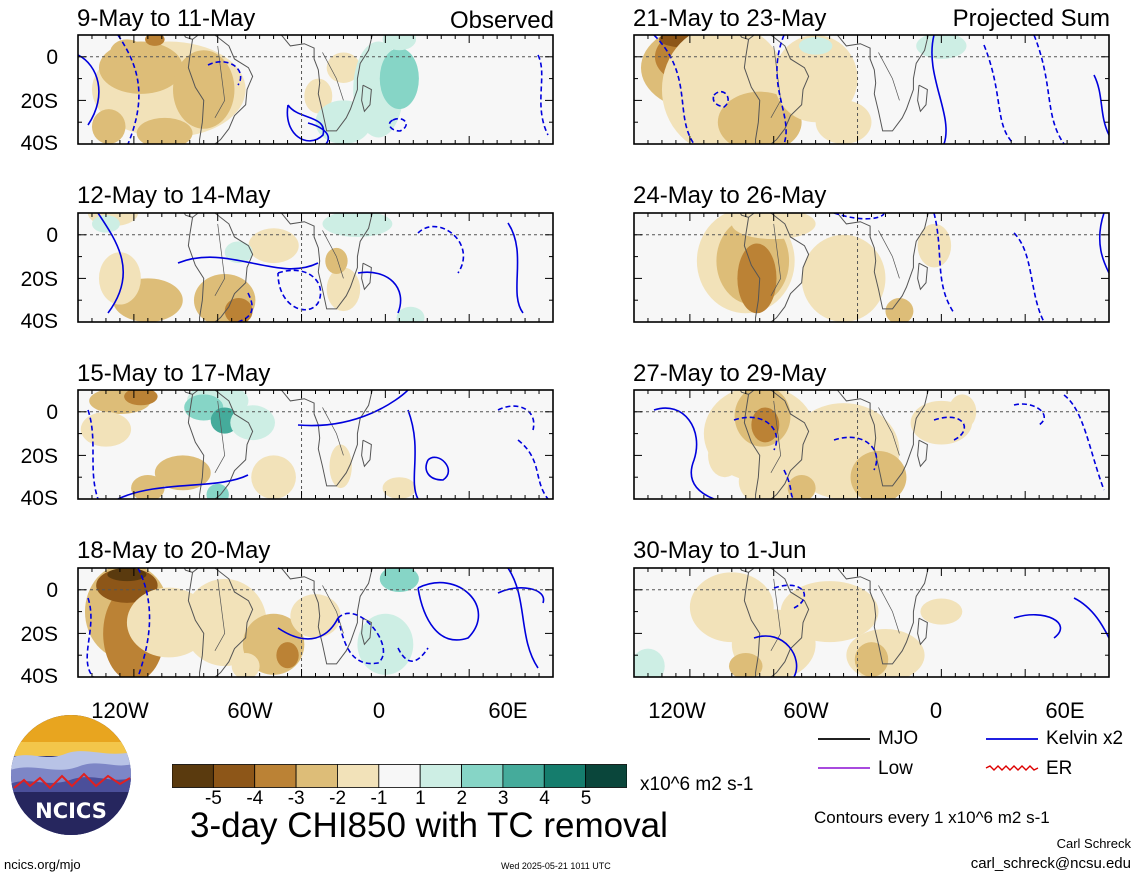 This screenshot has height=879, width=1135. I want to click on colorbar-tick: -1, so click(379, 798).